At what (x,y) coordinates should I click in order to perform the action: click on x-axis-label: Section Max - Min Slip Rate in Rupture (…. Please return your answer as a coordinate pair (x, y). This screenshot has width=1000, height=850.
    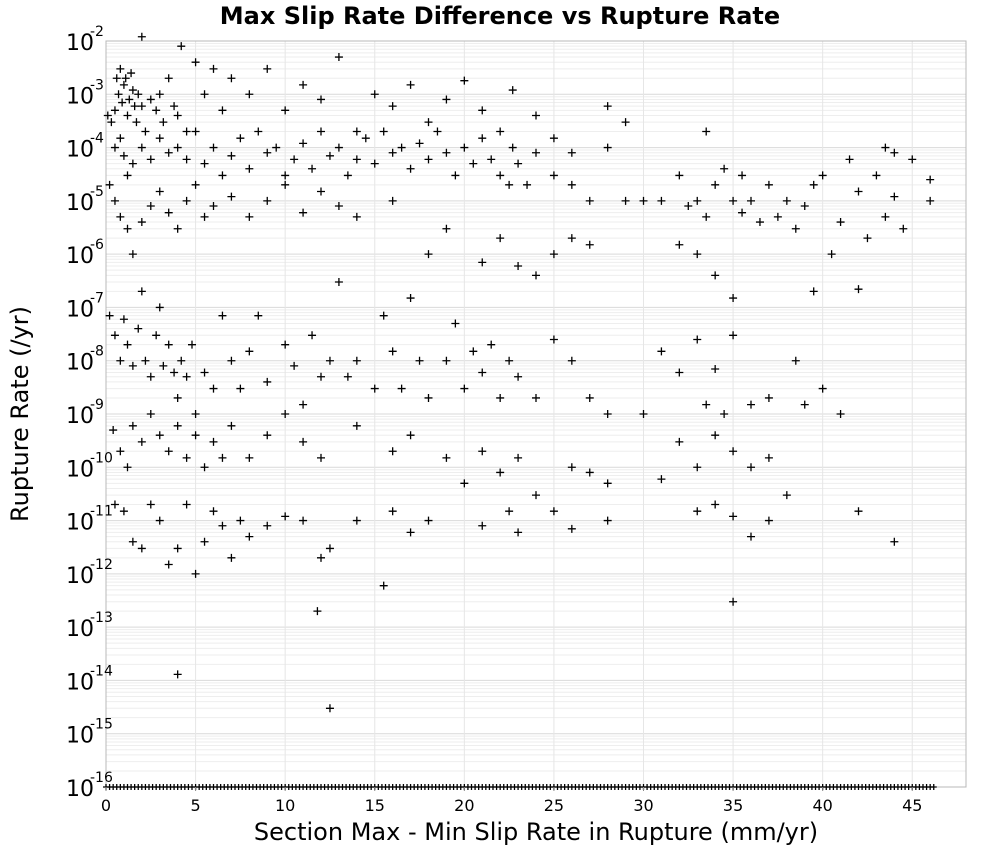
    Looking at the image, I should click on (536, 832).